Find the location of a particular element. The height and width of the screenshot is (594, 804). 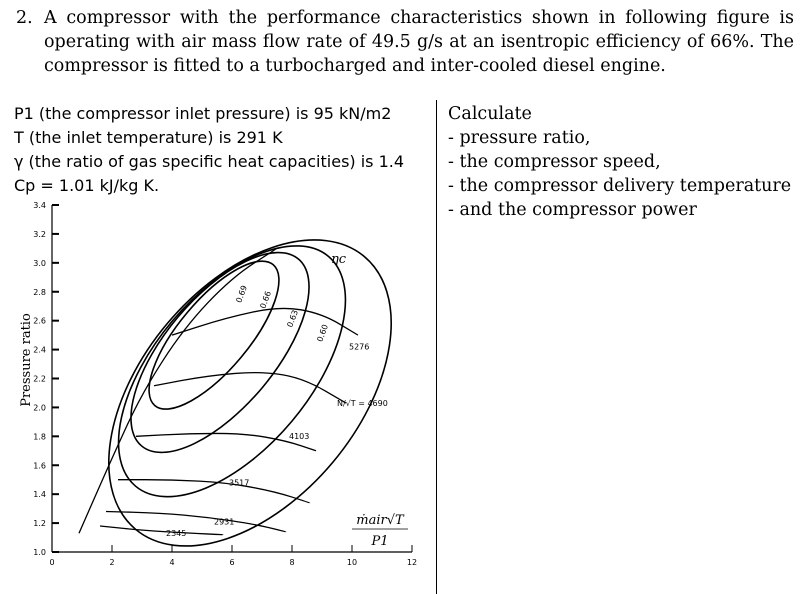

y-tick-label: 1.4 is located at coordinates (39, 494).